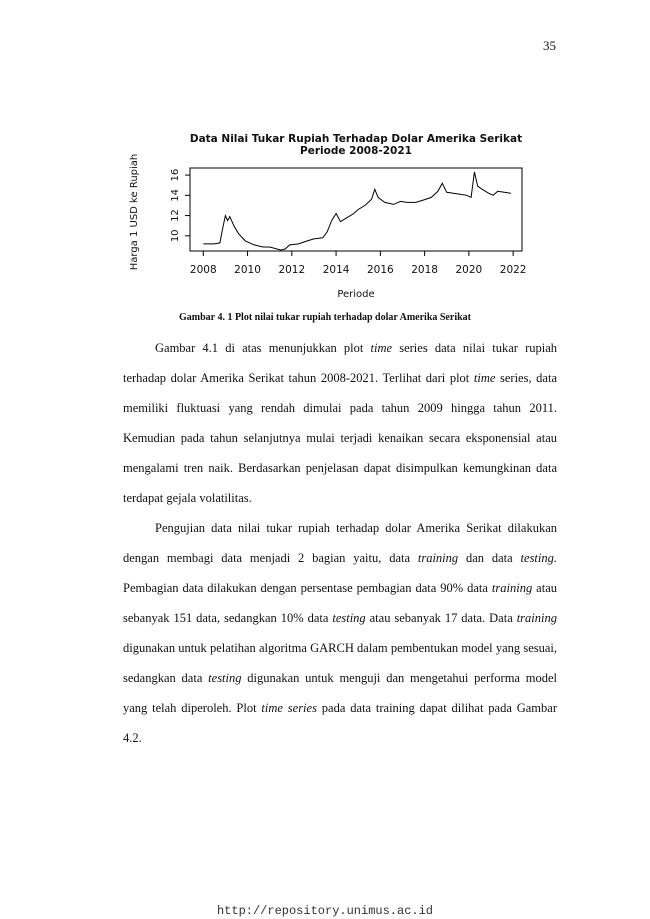 Image resolution: width=650 pixels, height=919 pixels. I want to click on x-tick-label: 2020, so click(469, 270).